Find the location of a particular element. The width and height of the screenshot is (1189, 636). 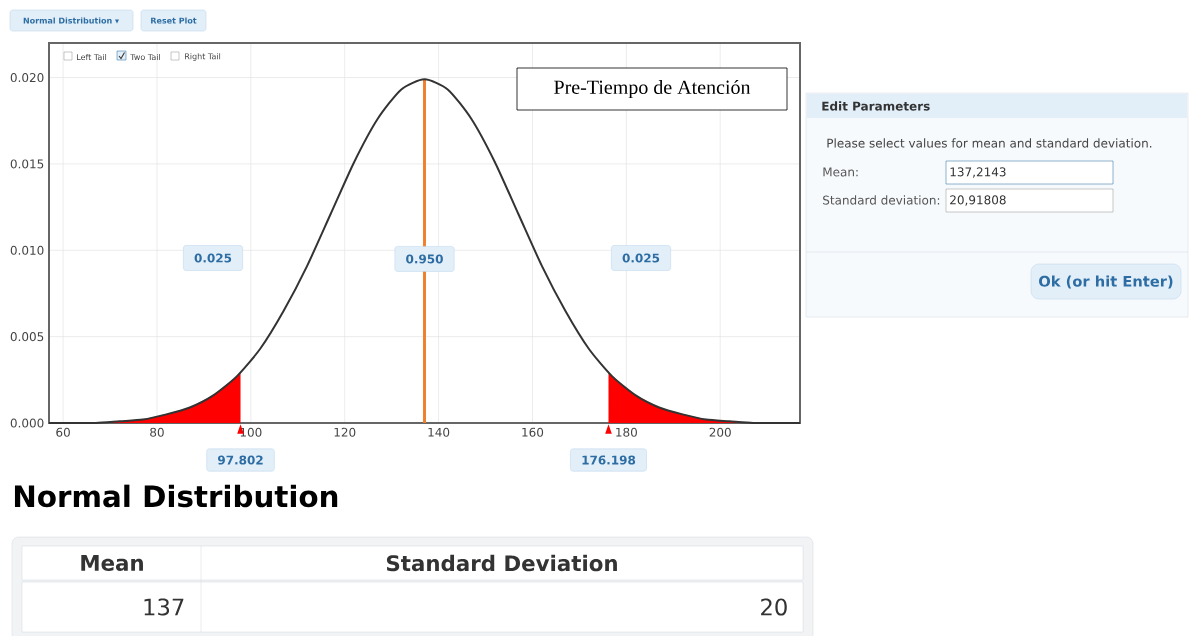

text: Edit Parameters is located at coordinates (876, 106).